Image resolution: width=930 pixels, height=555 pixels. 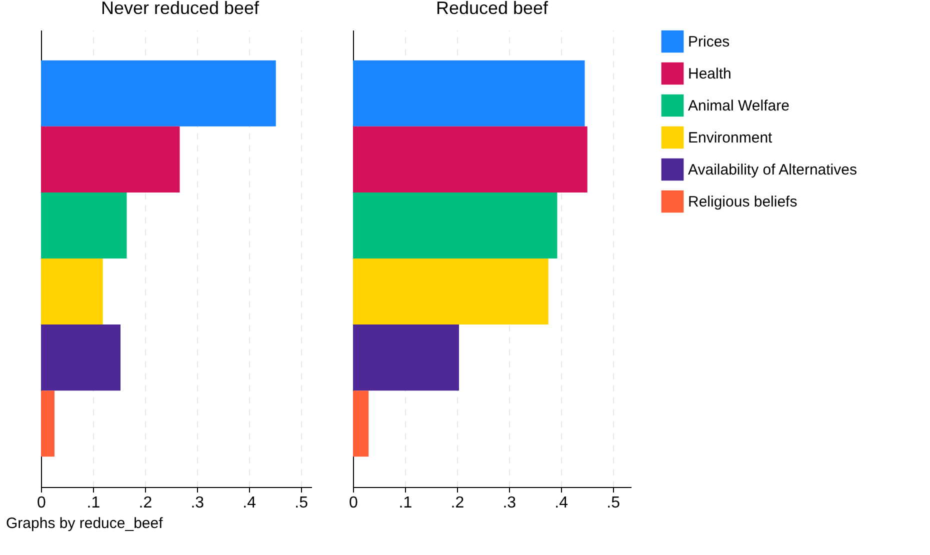 What do you see at coordinates (710, 74) in the screenshot?
I see `legend-label: Health` at bounding box center [710, 74].